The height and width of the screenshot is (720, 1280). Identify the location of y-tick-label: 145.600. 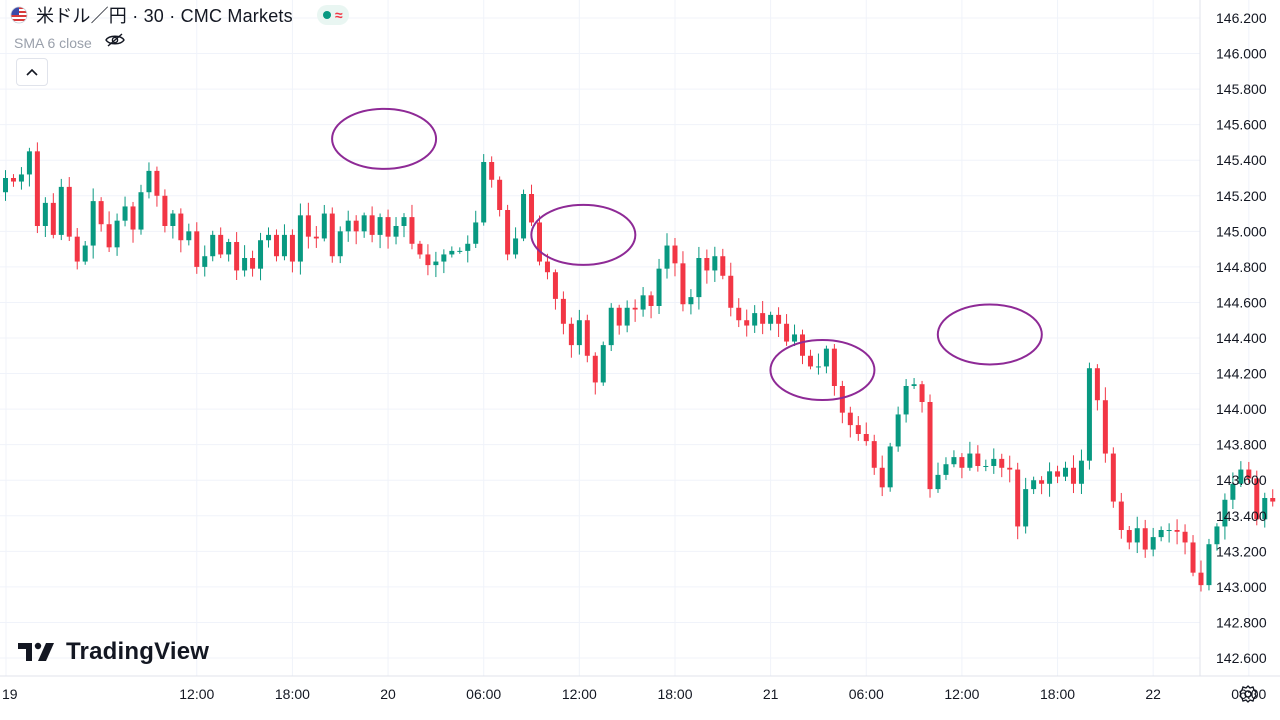
(1241, 125).